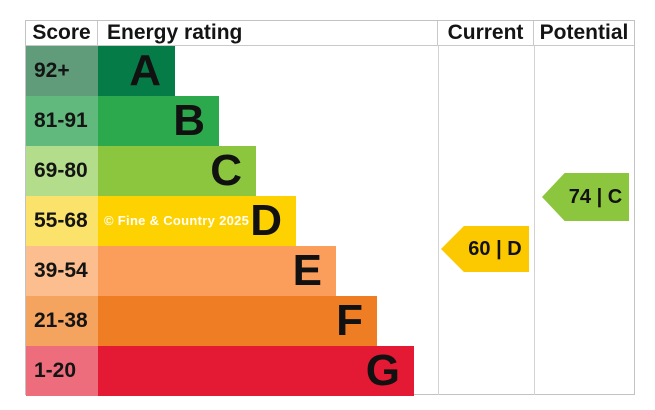 The width and height of the screenshot is (655, 410). I want to click on score-range-d: 55-68, so click(62, 221).